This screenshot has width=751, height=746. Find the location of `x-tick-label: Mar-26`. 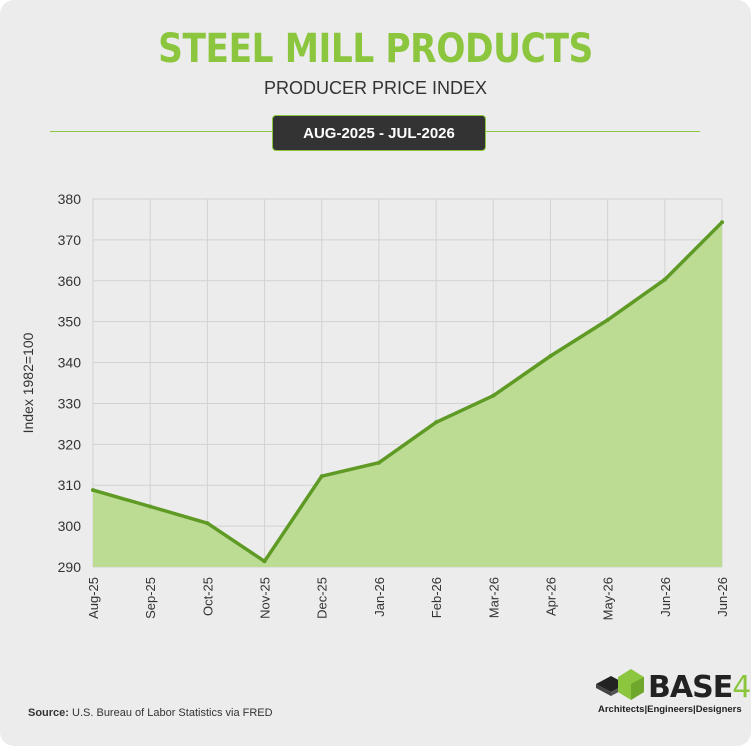

x-tick-label: Mar-26 is located at coordinates (493, 597).